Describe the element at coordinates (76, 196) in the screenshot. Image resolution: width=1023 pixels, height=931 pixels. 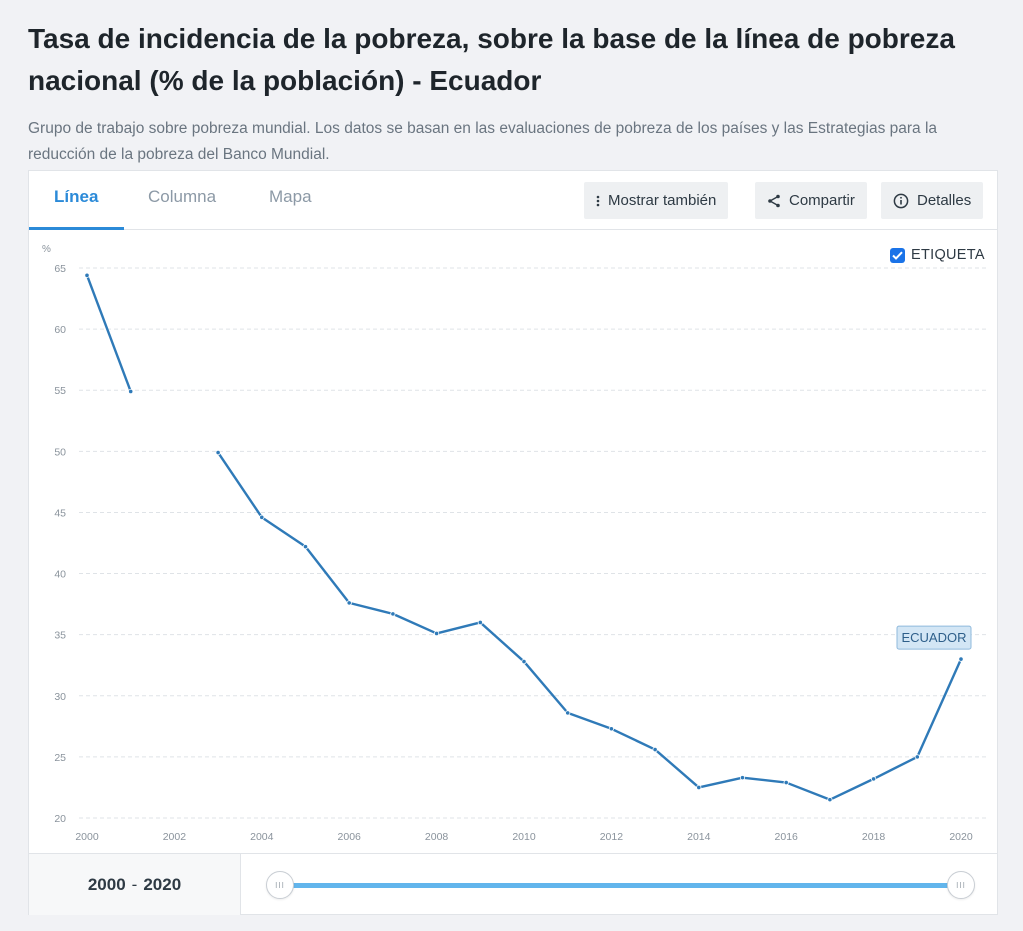
I see `tab-line: Línea` at that location.